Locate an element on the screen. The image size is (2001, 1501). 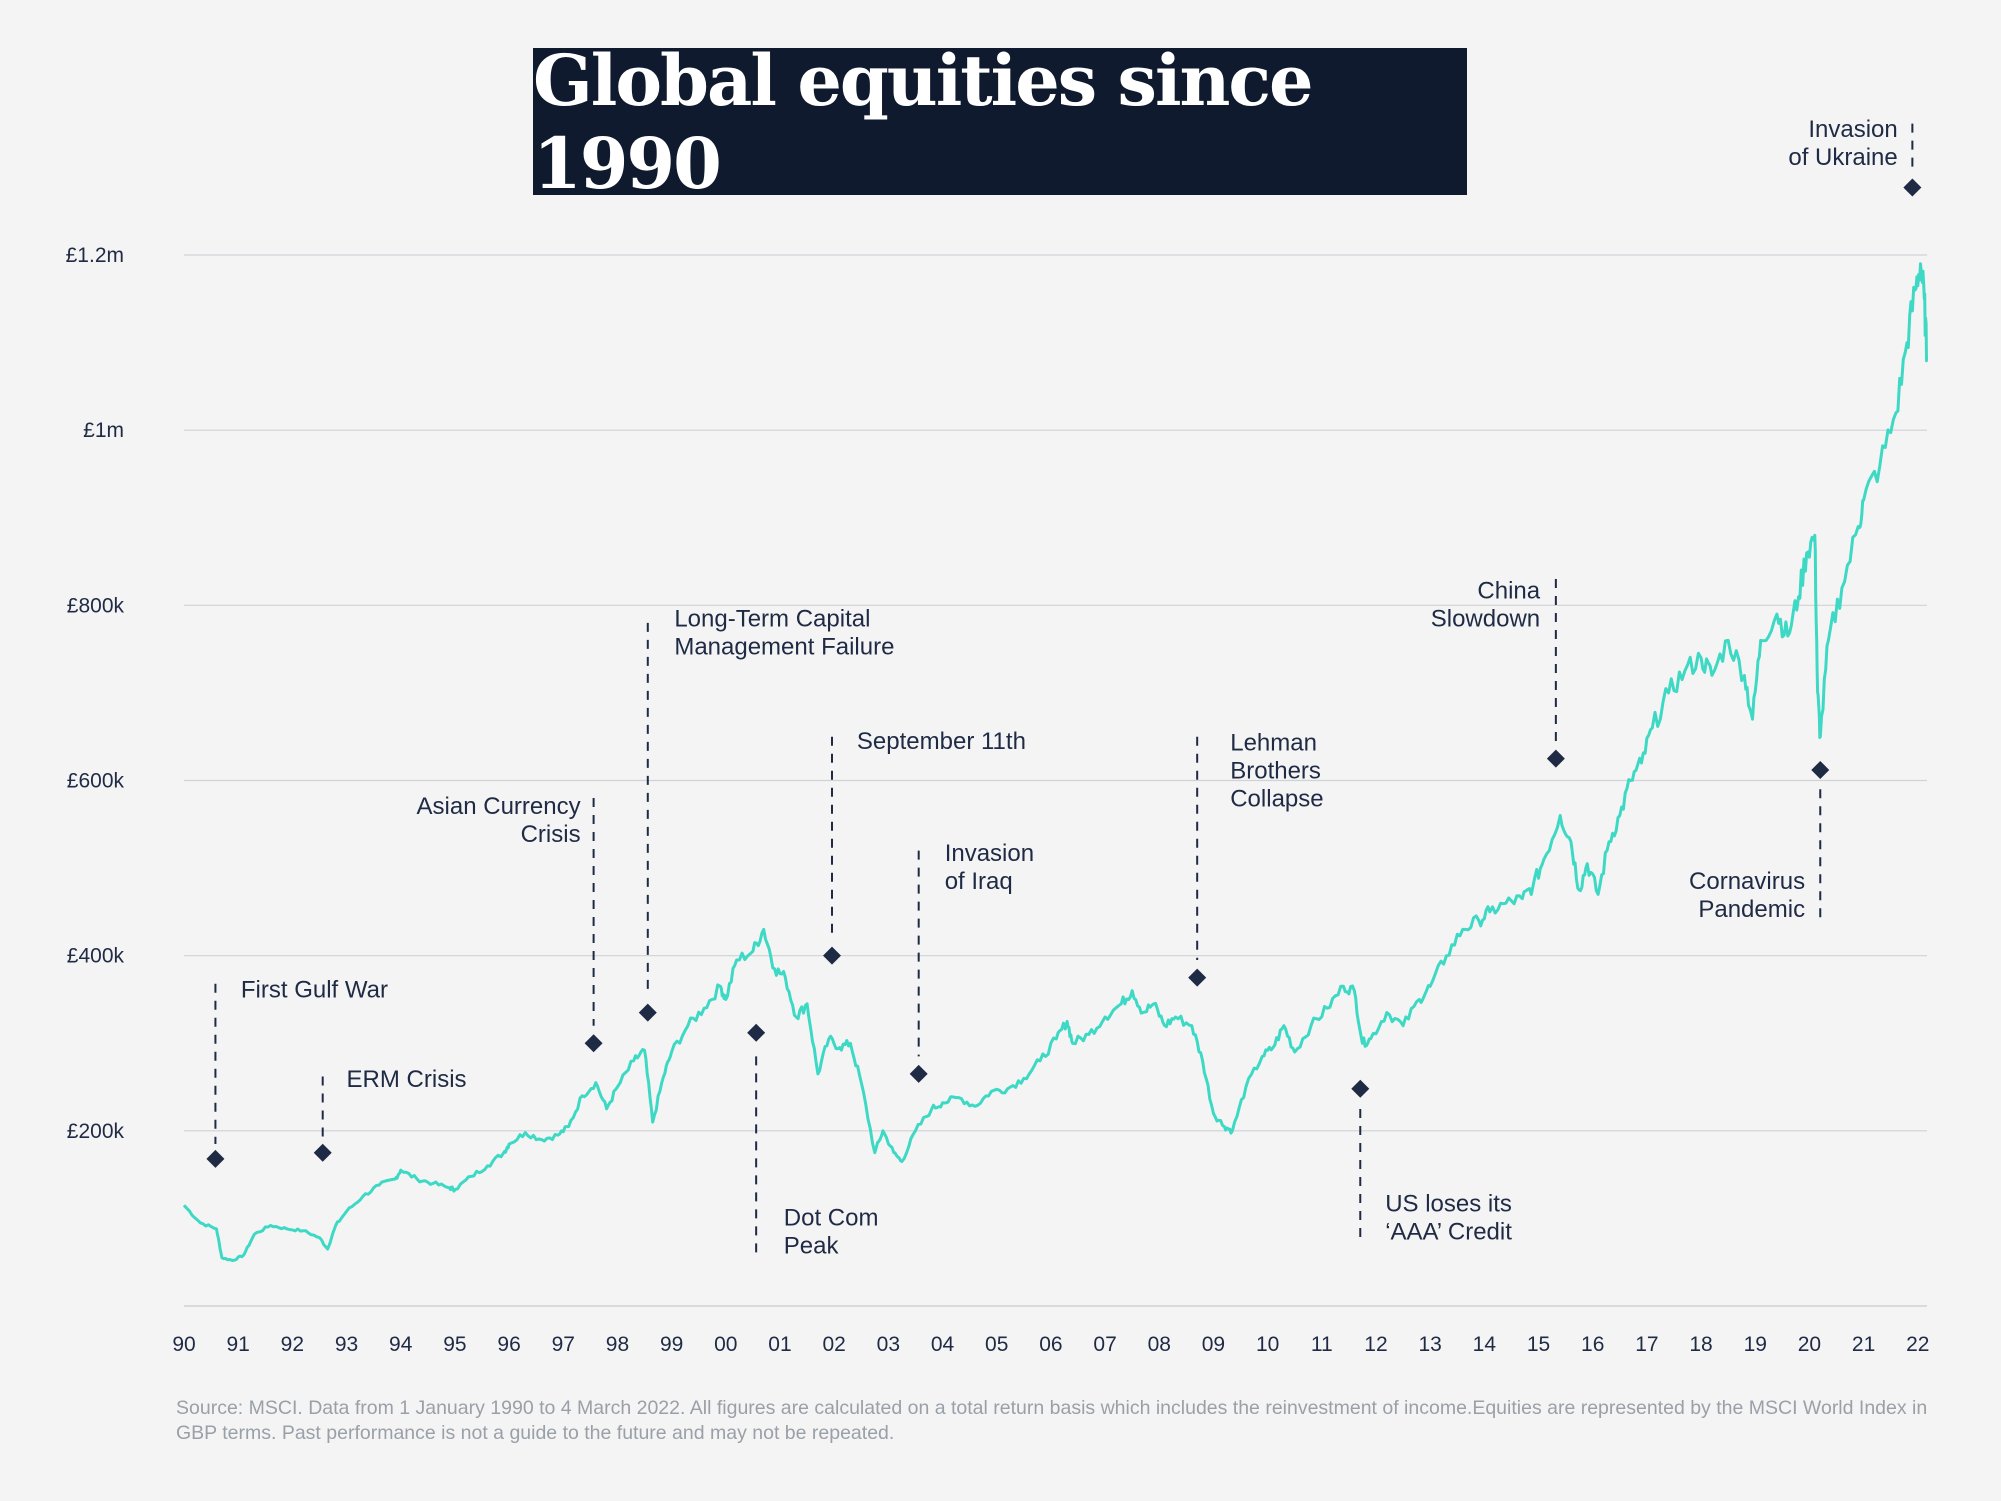
y-tick-label: £800k is located at coordinates (96, 605).